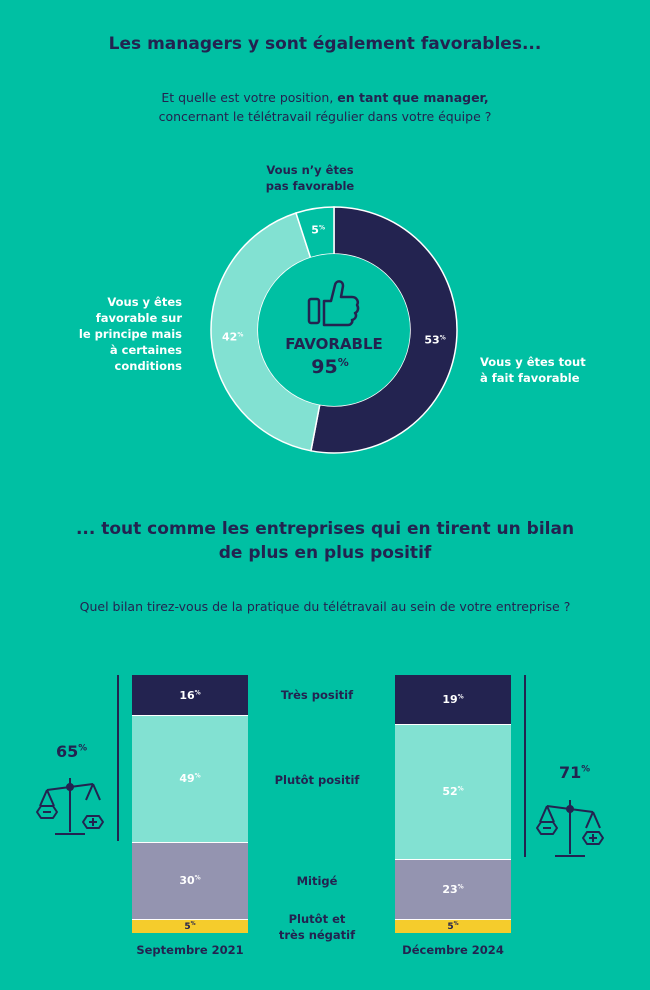  I want to click on donut-value-label-1: 42%, so click(232, 336).